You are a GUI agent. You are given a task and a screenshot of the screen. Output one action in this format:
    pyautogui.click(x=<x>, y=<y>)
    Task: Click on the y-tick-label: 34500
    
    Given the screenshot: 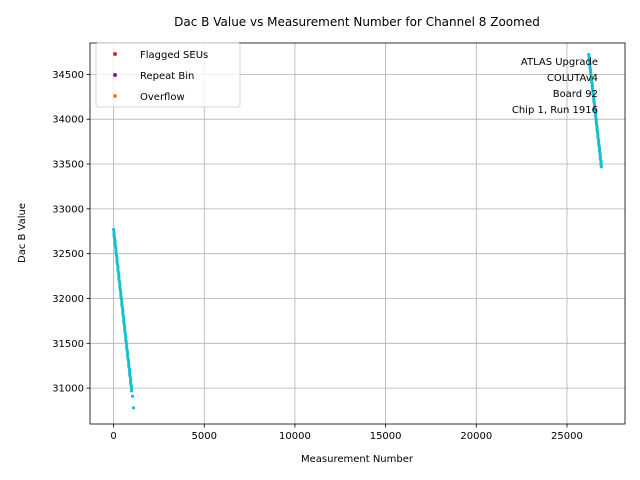 What is the action you would take?
    pyautogui.click(x=68, y=75)
    